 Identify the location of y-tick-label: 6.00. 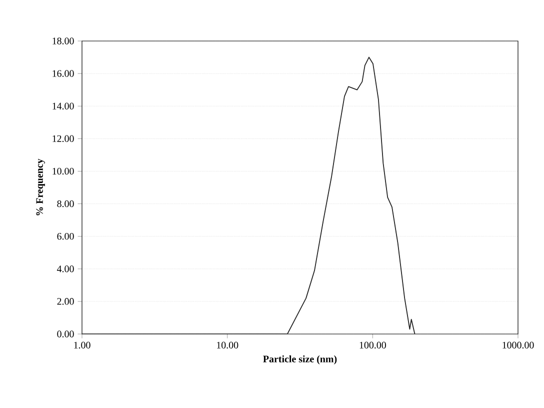
(65, 236).